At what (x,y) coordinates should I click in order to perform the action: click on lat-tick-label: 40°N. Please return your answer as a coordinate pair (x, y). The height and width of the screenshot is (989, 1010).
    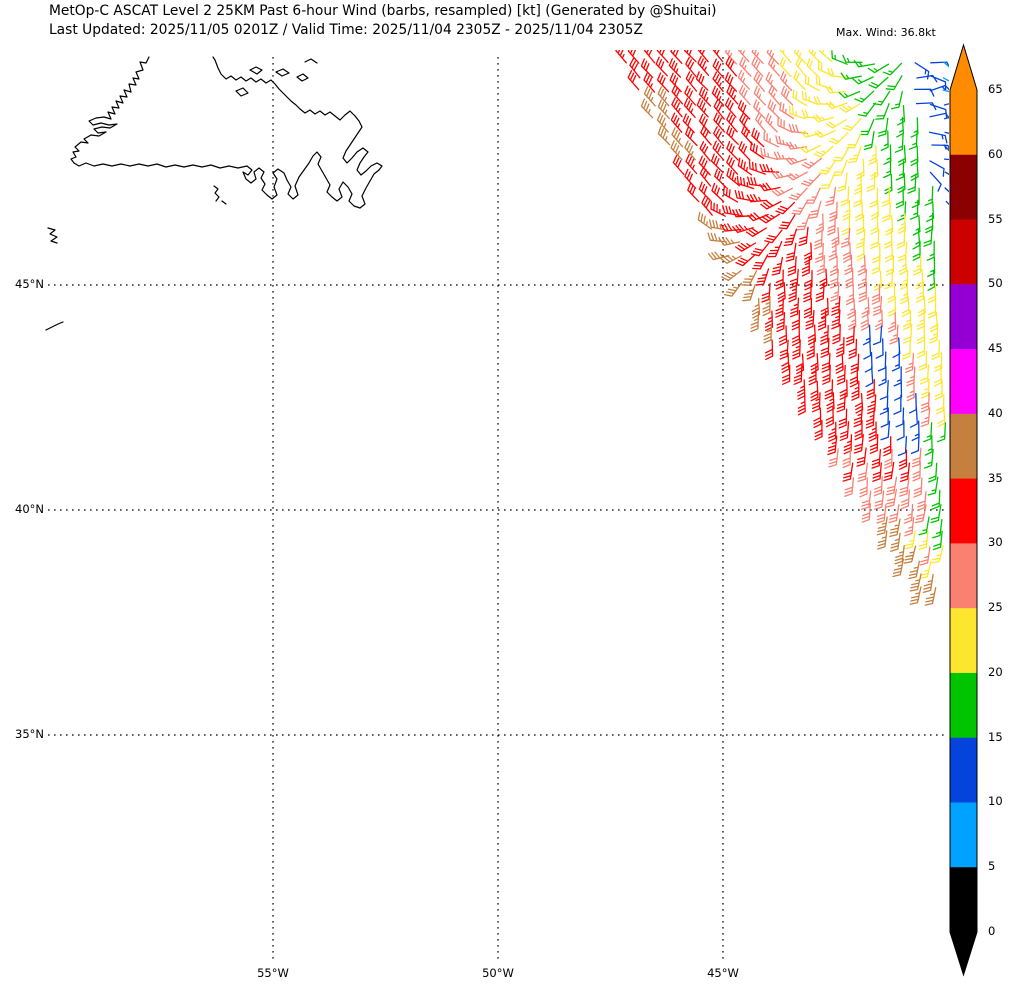
    Looking at the image, I should click on (29, 509).